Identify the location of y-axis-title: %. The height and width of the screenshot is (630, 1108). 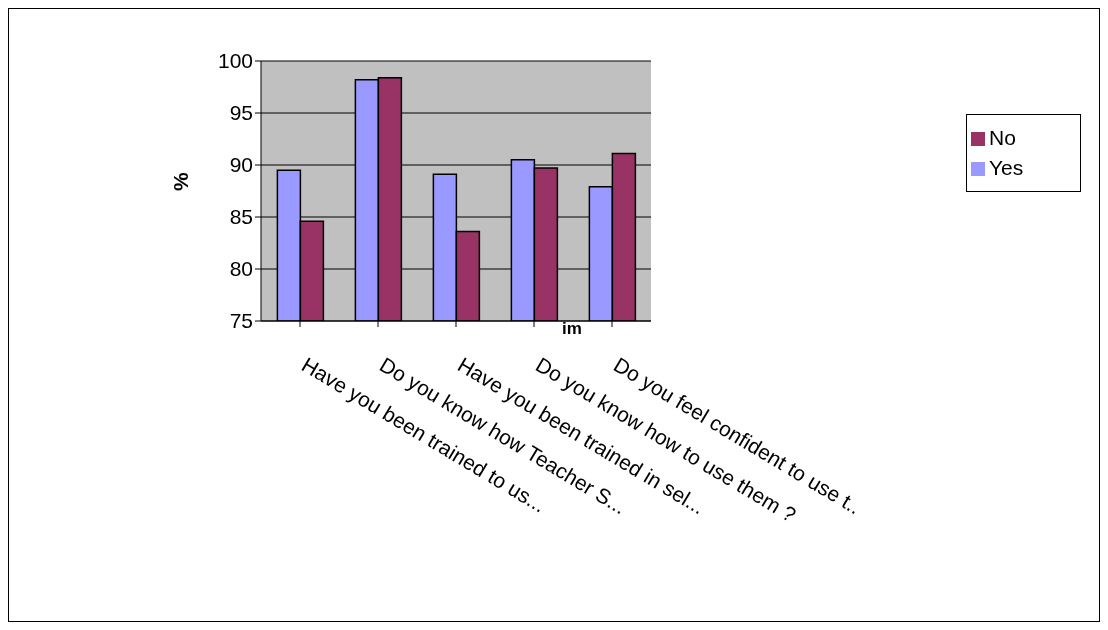
(181, 181).